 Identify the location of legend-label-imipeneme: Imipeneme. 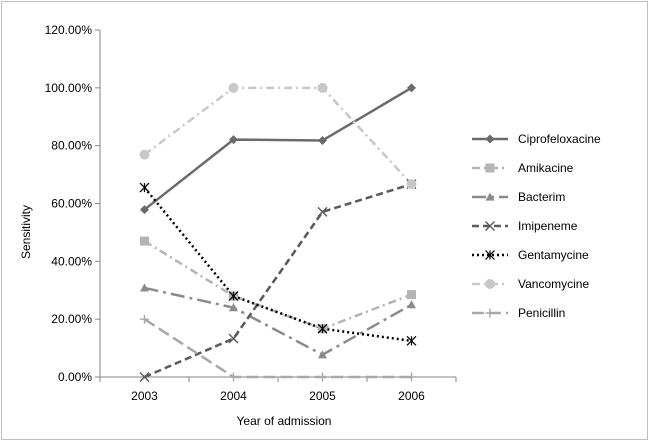
(548, 226).